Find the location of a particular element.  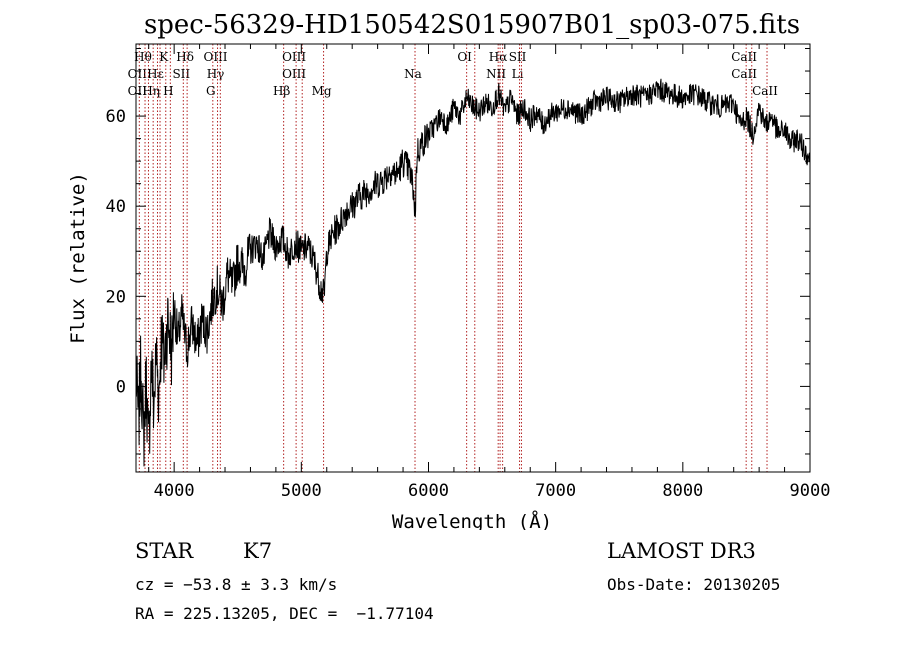

marker-label: Li is located at coordinates (518, 74).